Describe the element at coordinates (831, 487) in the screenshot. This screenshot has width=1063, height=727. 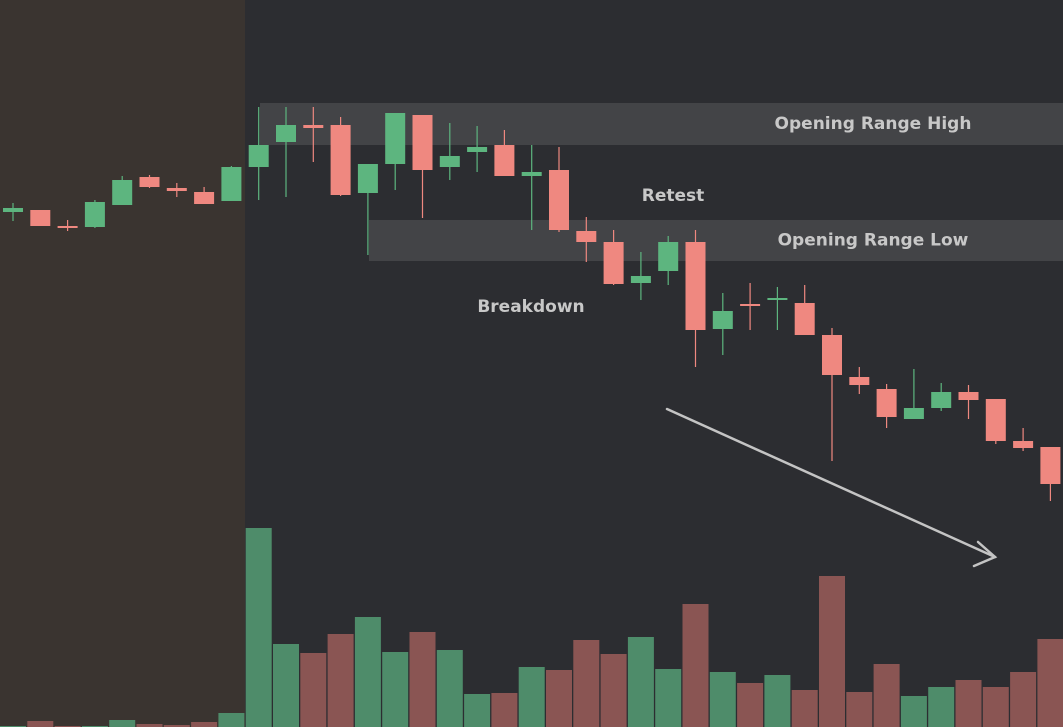
I see `trend-arrow` at that location.